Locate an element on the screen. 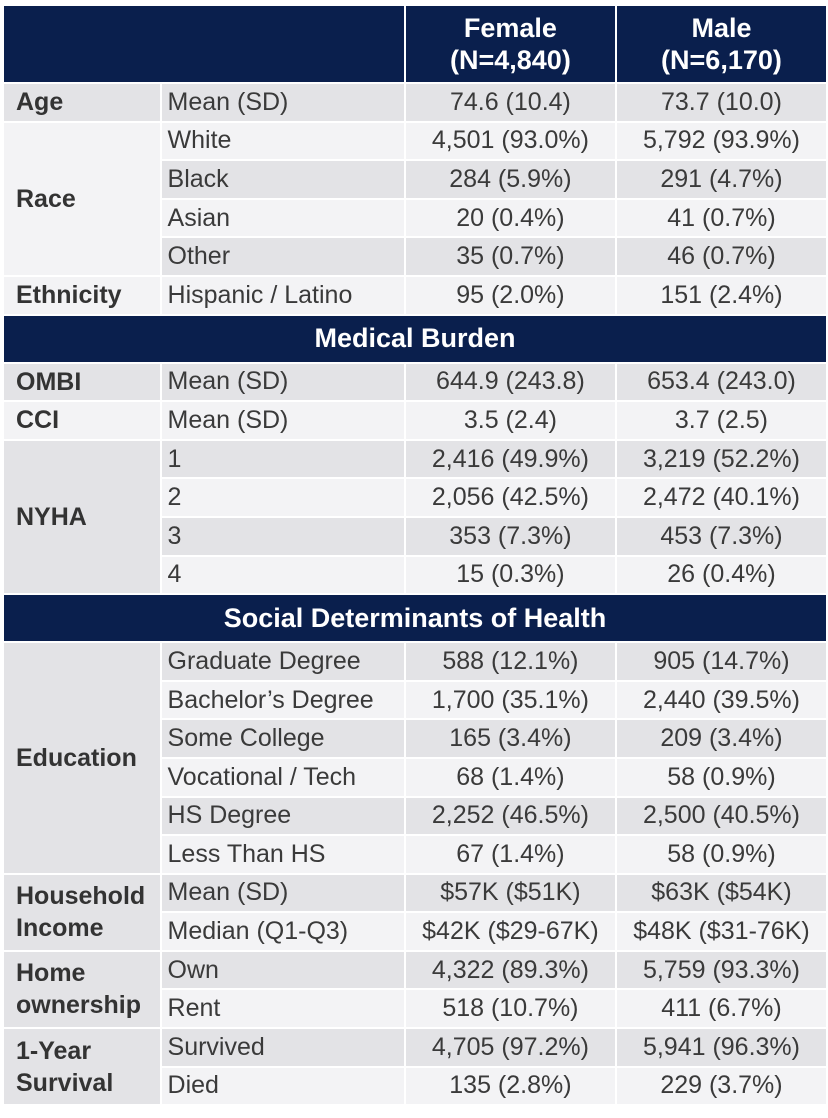  male-value: 291 (4.7%) is located at coordinates (721, 179).